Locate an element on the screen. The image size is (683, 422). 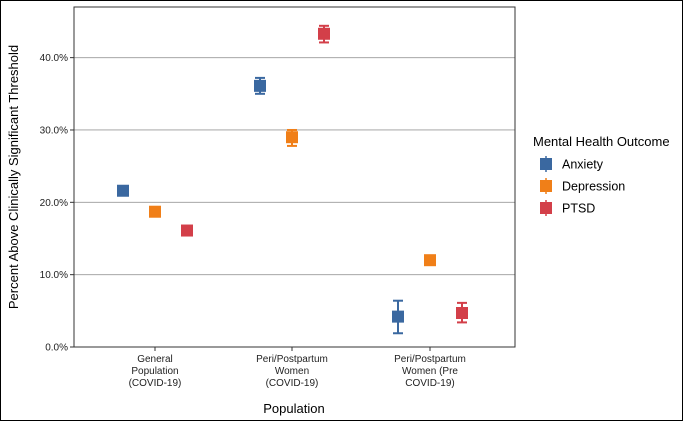
y-tick-label: 0.0% is located at coordinates (56, 348).